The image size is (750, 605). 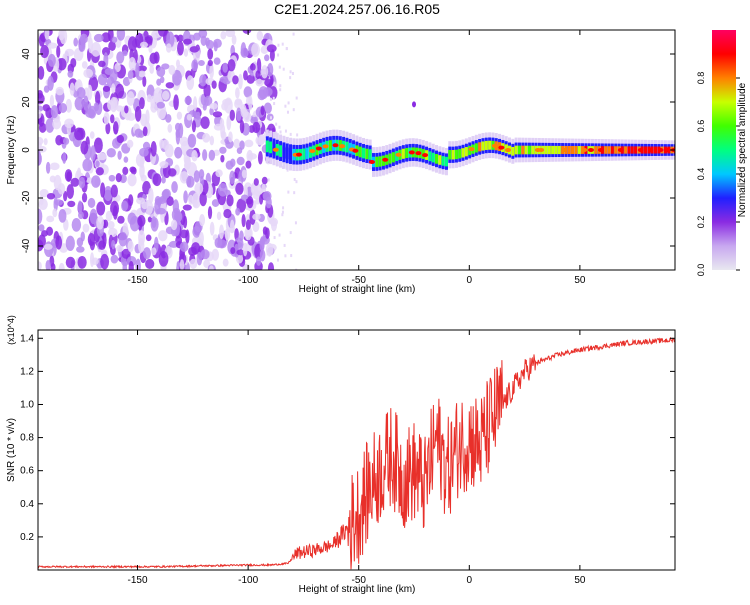 I want to click on heatmap-y-tick-label: 40, so click(x=26, y=54).